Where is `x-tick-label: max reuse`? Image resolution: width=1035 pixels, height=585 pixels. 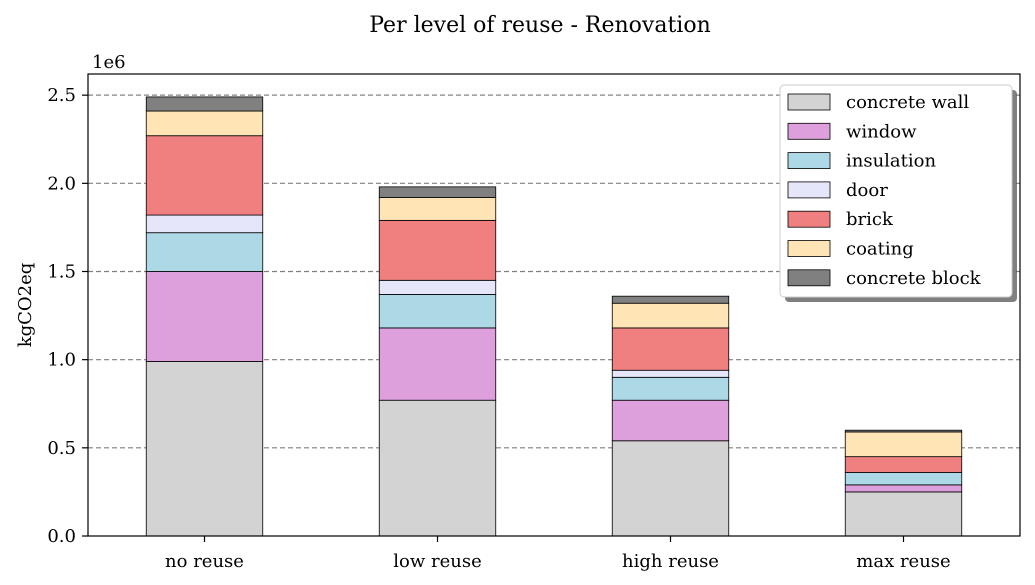 x-tick-label: max reuse is located at coordinates (903, 561).